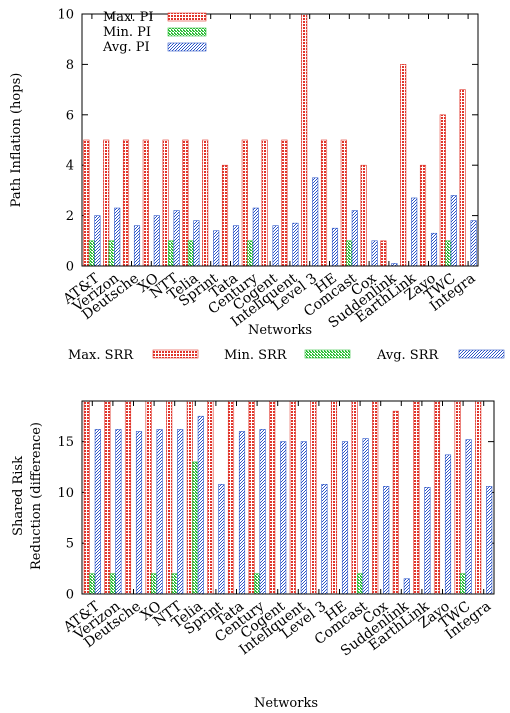  I want to click on bar-min-xo, so click(154, 584).